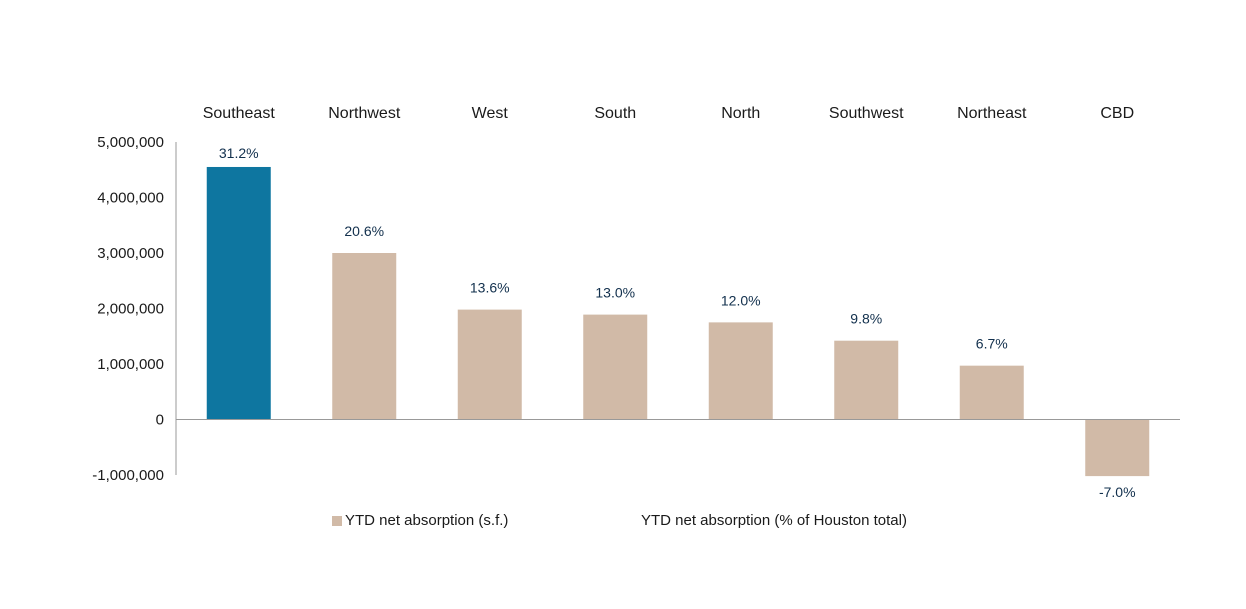 This screenshot has width=1246, height=609. Describe the element at coordinates (866, 319) in the screenshot. I see `percent-label-southwest: 9.8%` at that location.